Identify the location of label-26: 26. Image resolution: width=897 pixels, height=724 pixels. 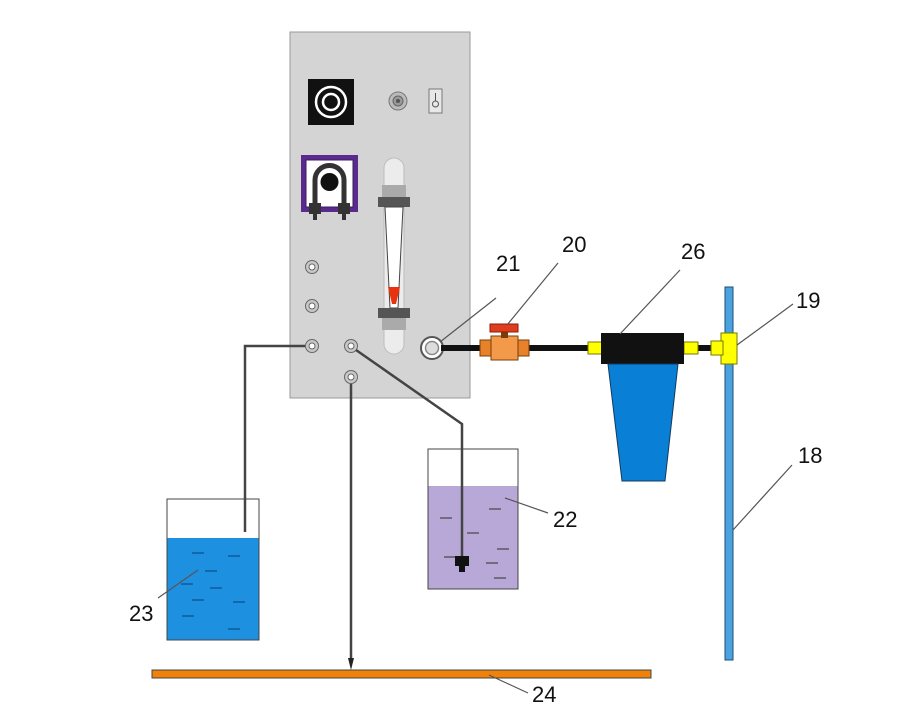
(693, 251).